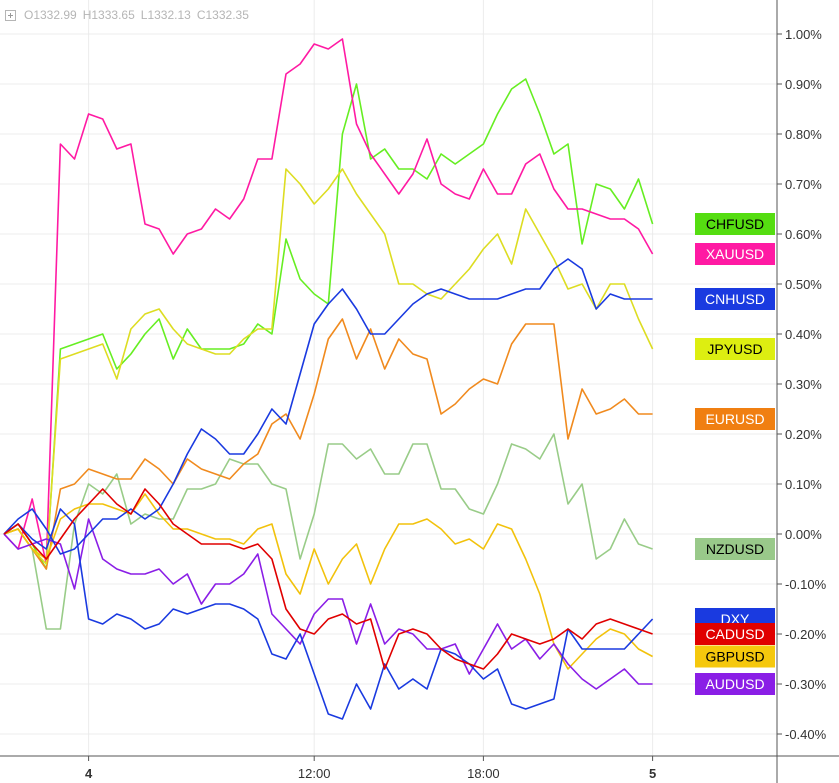  I want to click on label-text: CHFUSD, so click(735, 224).